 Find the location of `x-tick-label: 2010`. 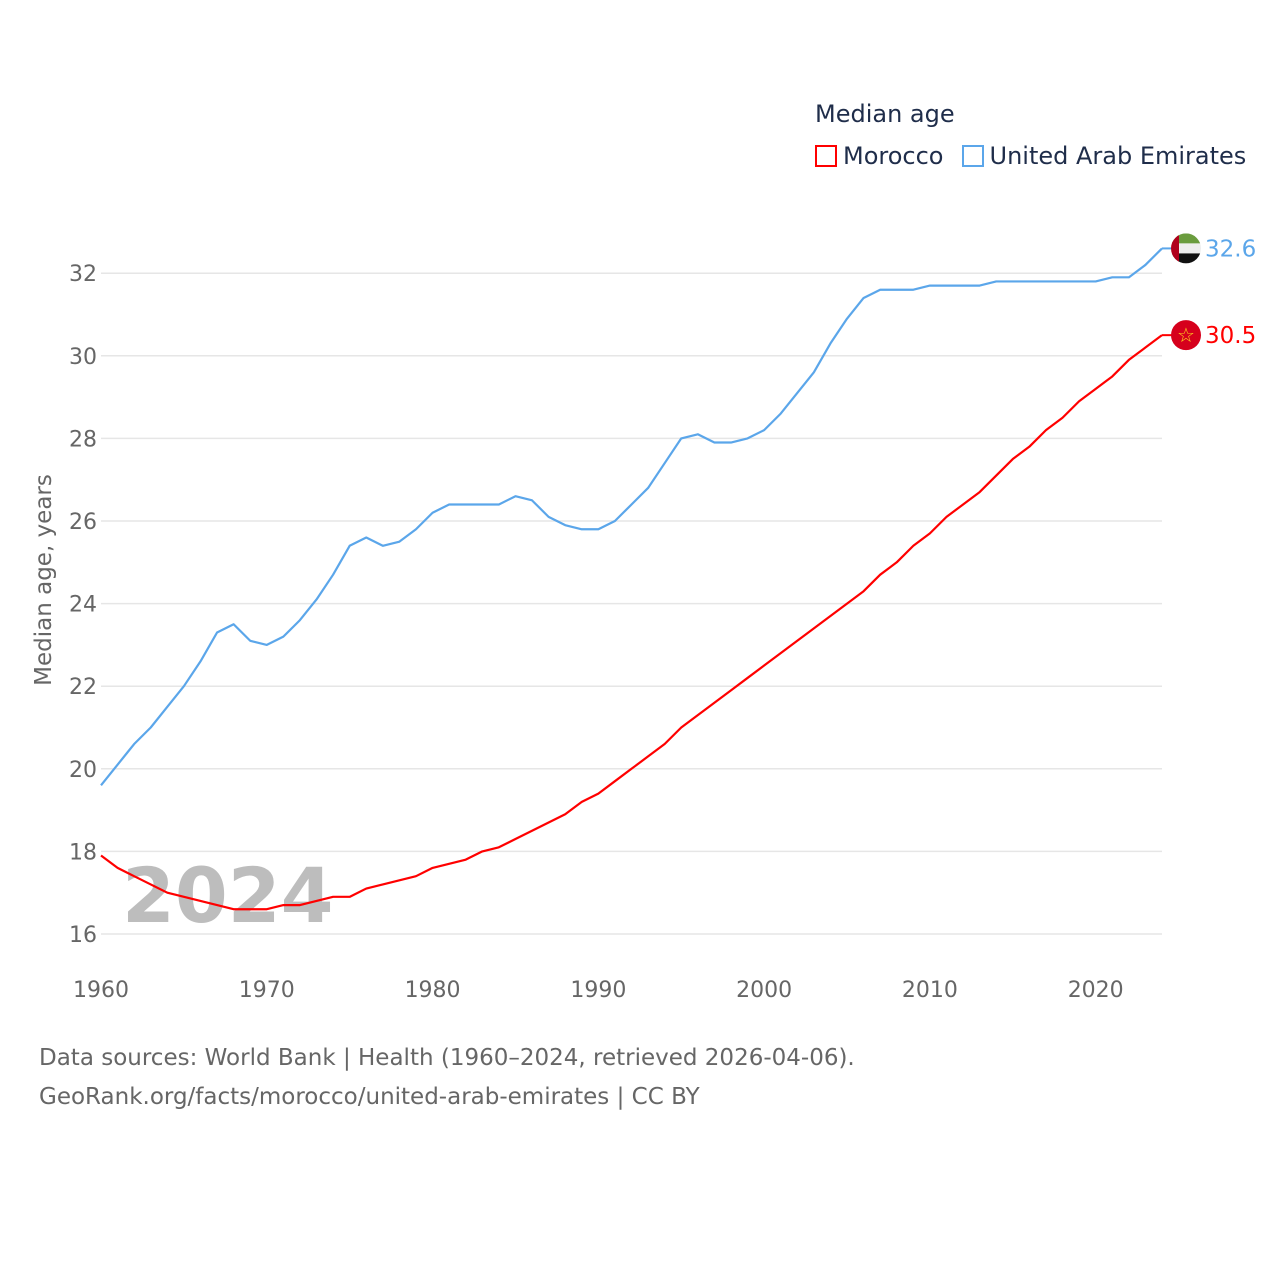

x-tick-label: 2010 is located at coordinates (930, 990).